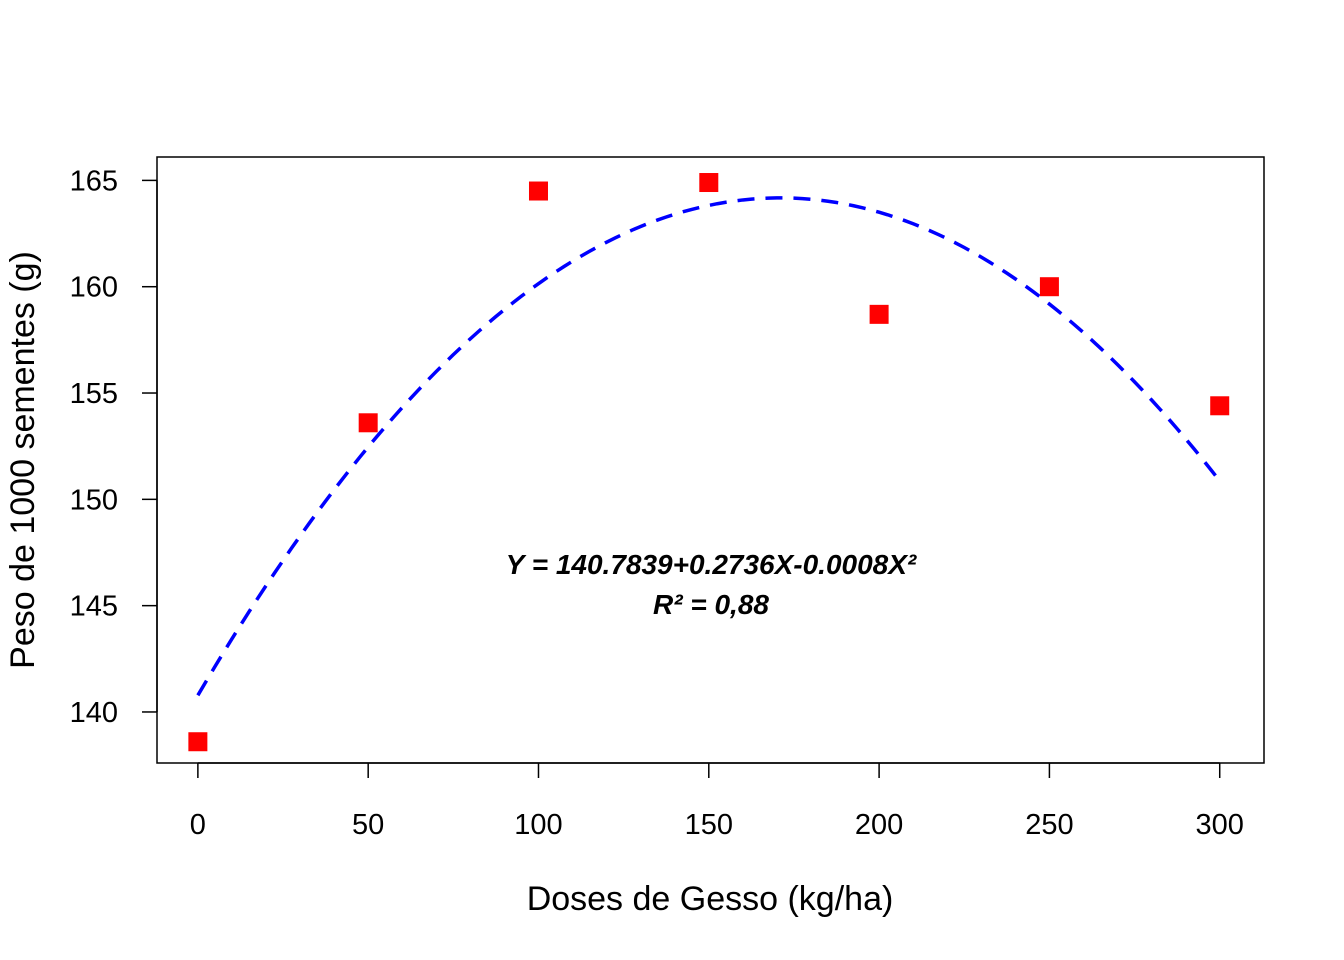 The height and width of the screenshot is (960, 1344). I want to click on y-tick-label: 160, so click(94, 288).